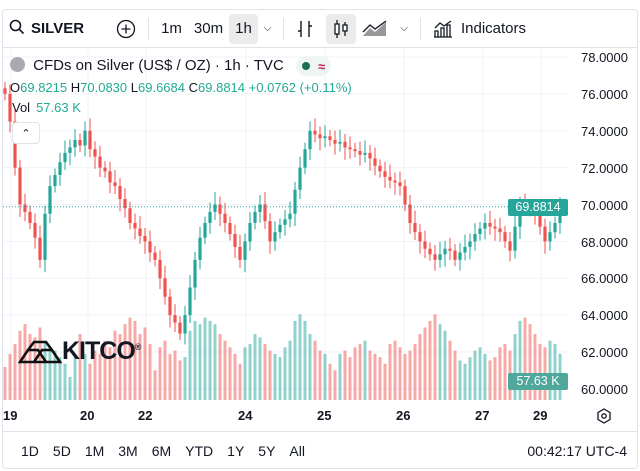 This screenshot has height=471, width=640. What do you see at coordinates (577, 450) in the screenshot?
I see `clock: 00:42:17 UTC-4` at bounding box center [577, 450].